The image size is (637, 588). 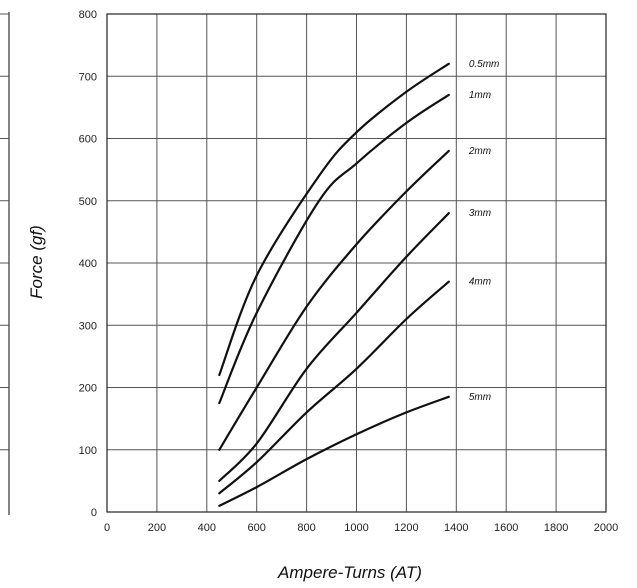 I want to click on x-tick-label-2000: 2000, so click(x=606, y=528).